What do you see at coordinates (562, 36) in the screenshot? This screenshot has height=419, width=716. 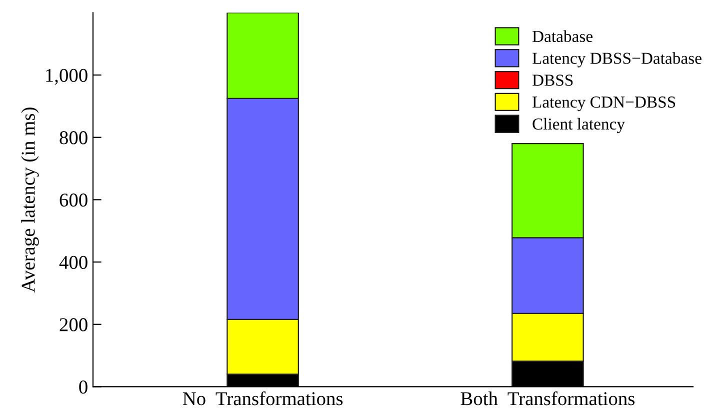 I see `legend-label: Database` at bounding box center [562, 36].